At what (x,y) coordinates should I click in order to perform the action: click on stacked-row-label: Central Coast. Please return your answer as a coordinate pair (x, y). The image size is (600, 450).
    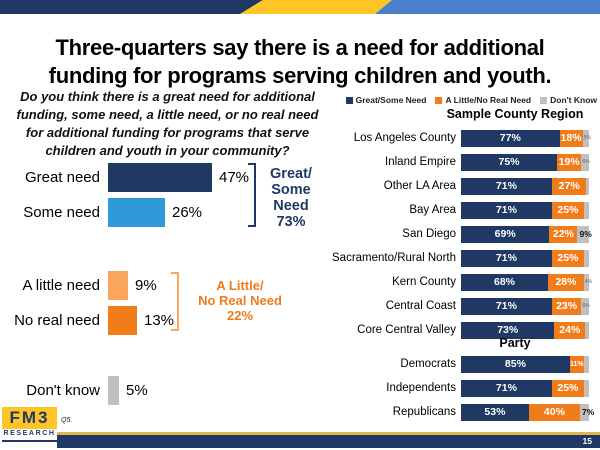
    Looking at the image, I should click on (420, 306).